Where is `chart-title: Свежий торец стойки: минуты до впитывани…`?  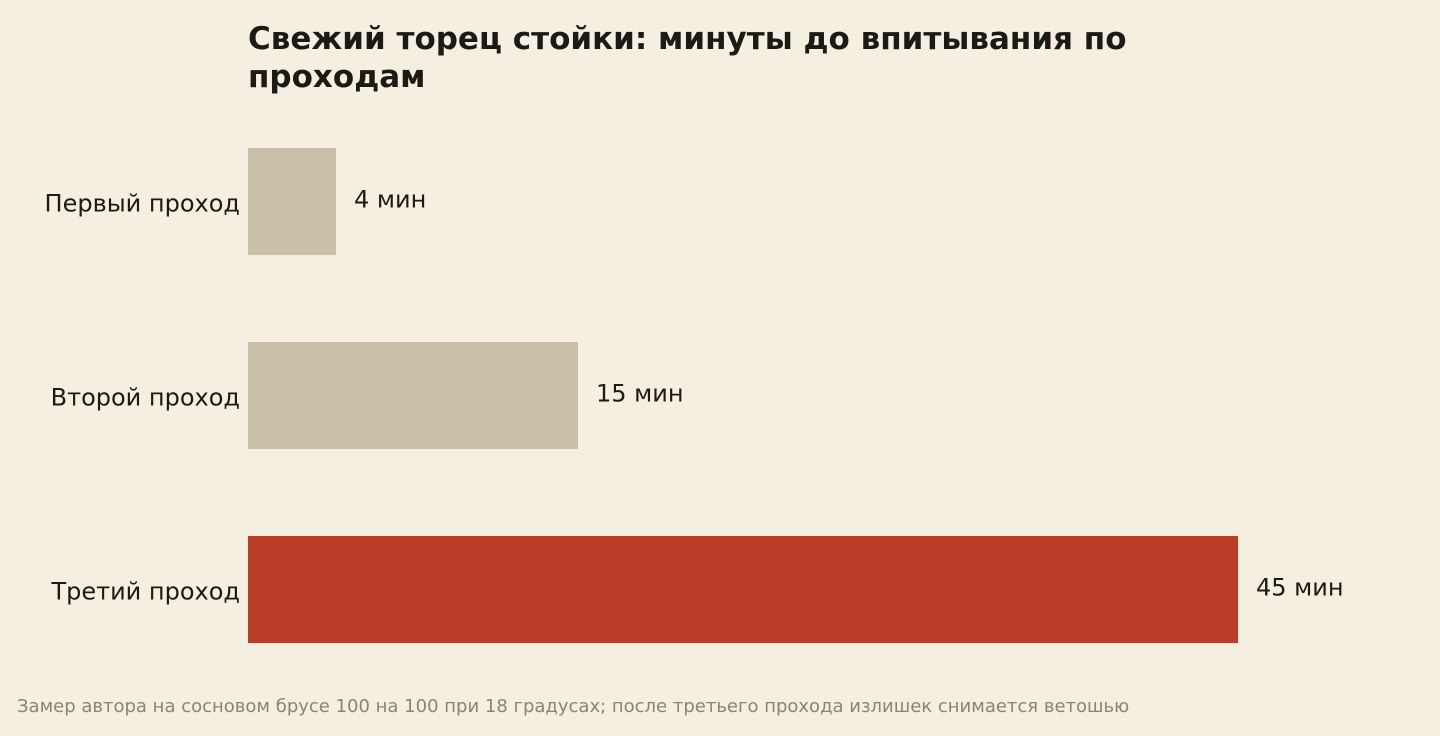
chart-title: Свежий торец стойки: минуты до впитывани… is located at coordinates (687, 58).